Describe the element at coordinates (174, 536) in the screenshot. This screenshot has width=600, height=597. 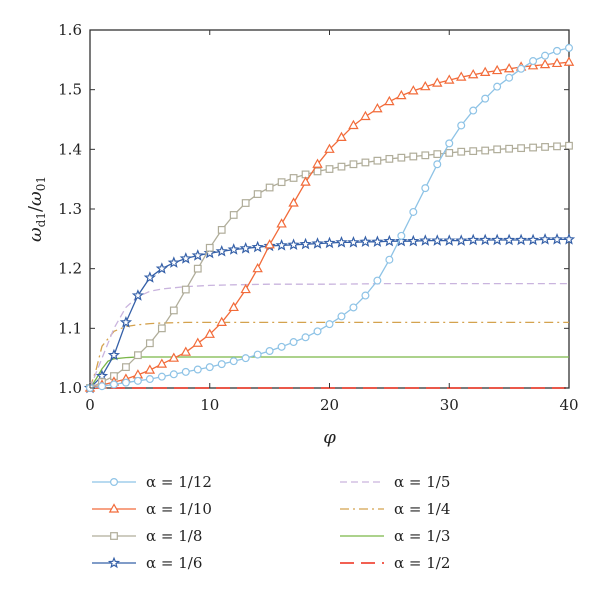
I see `legend-label: α = 1/8` at that location.